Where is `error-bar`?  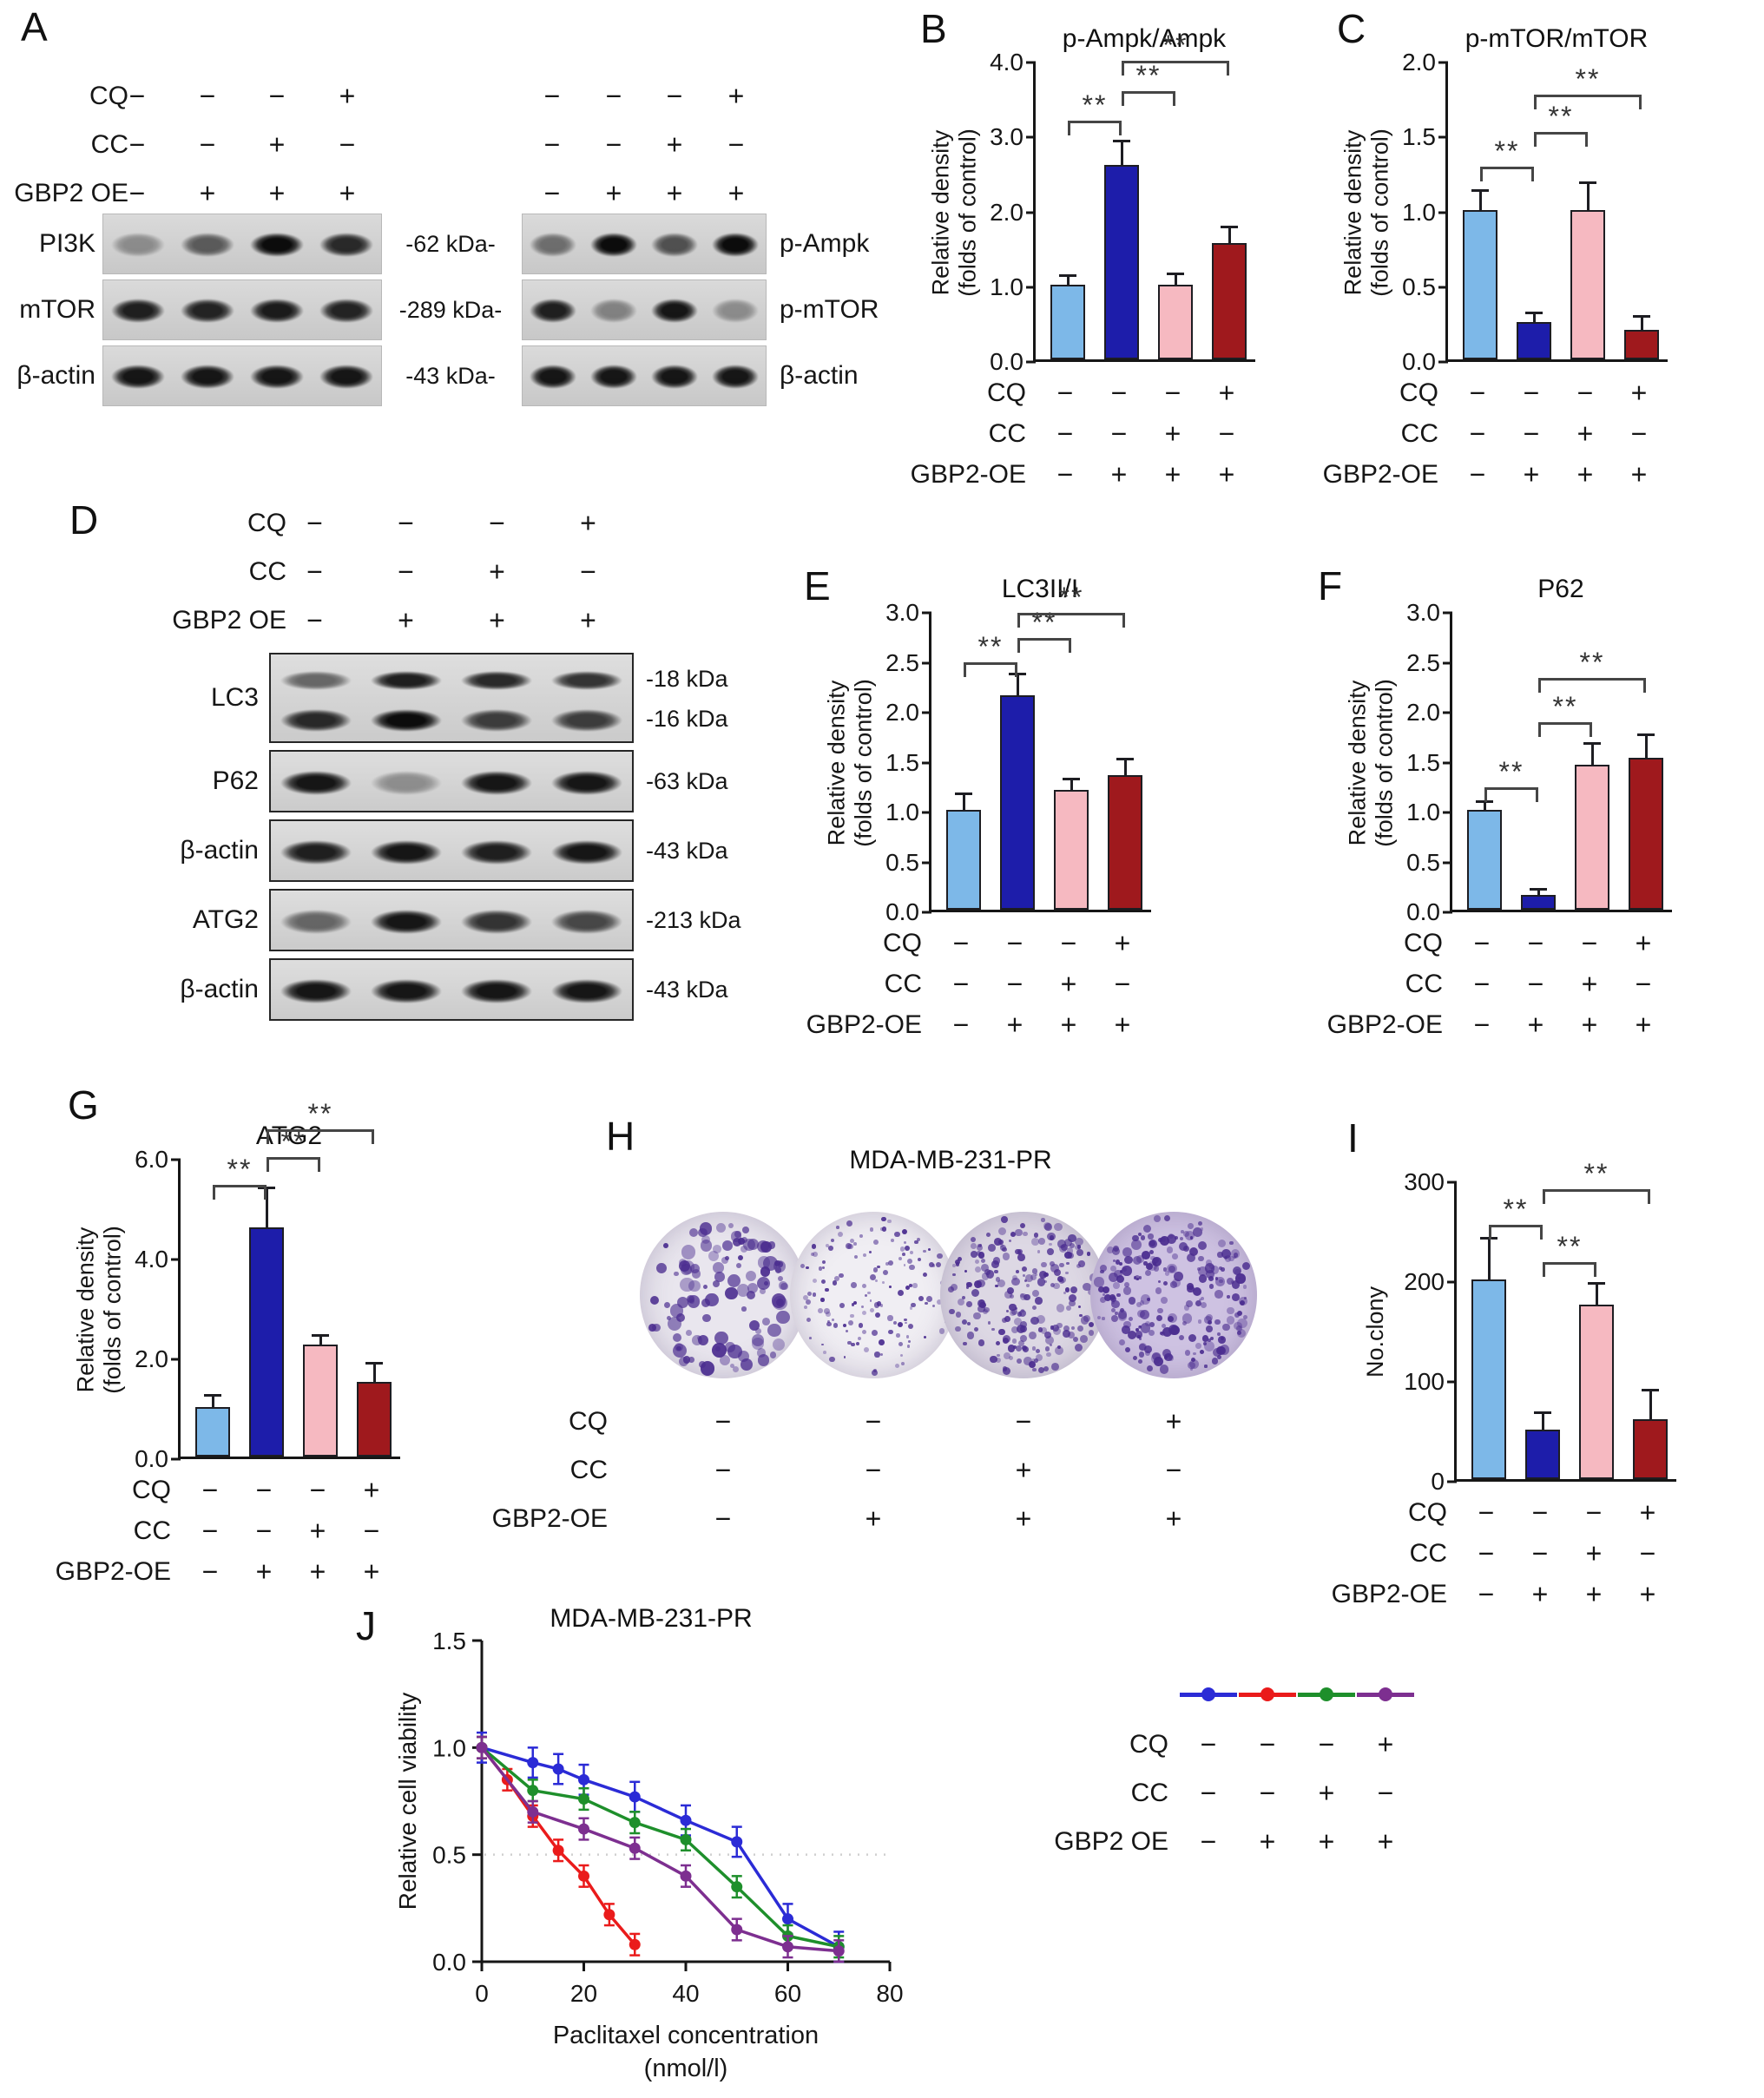 error-bar is located at coordinates (1534, 318).